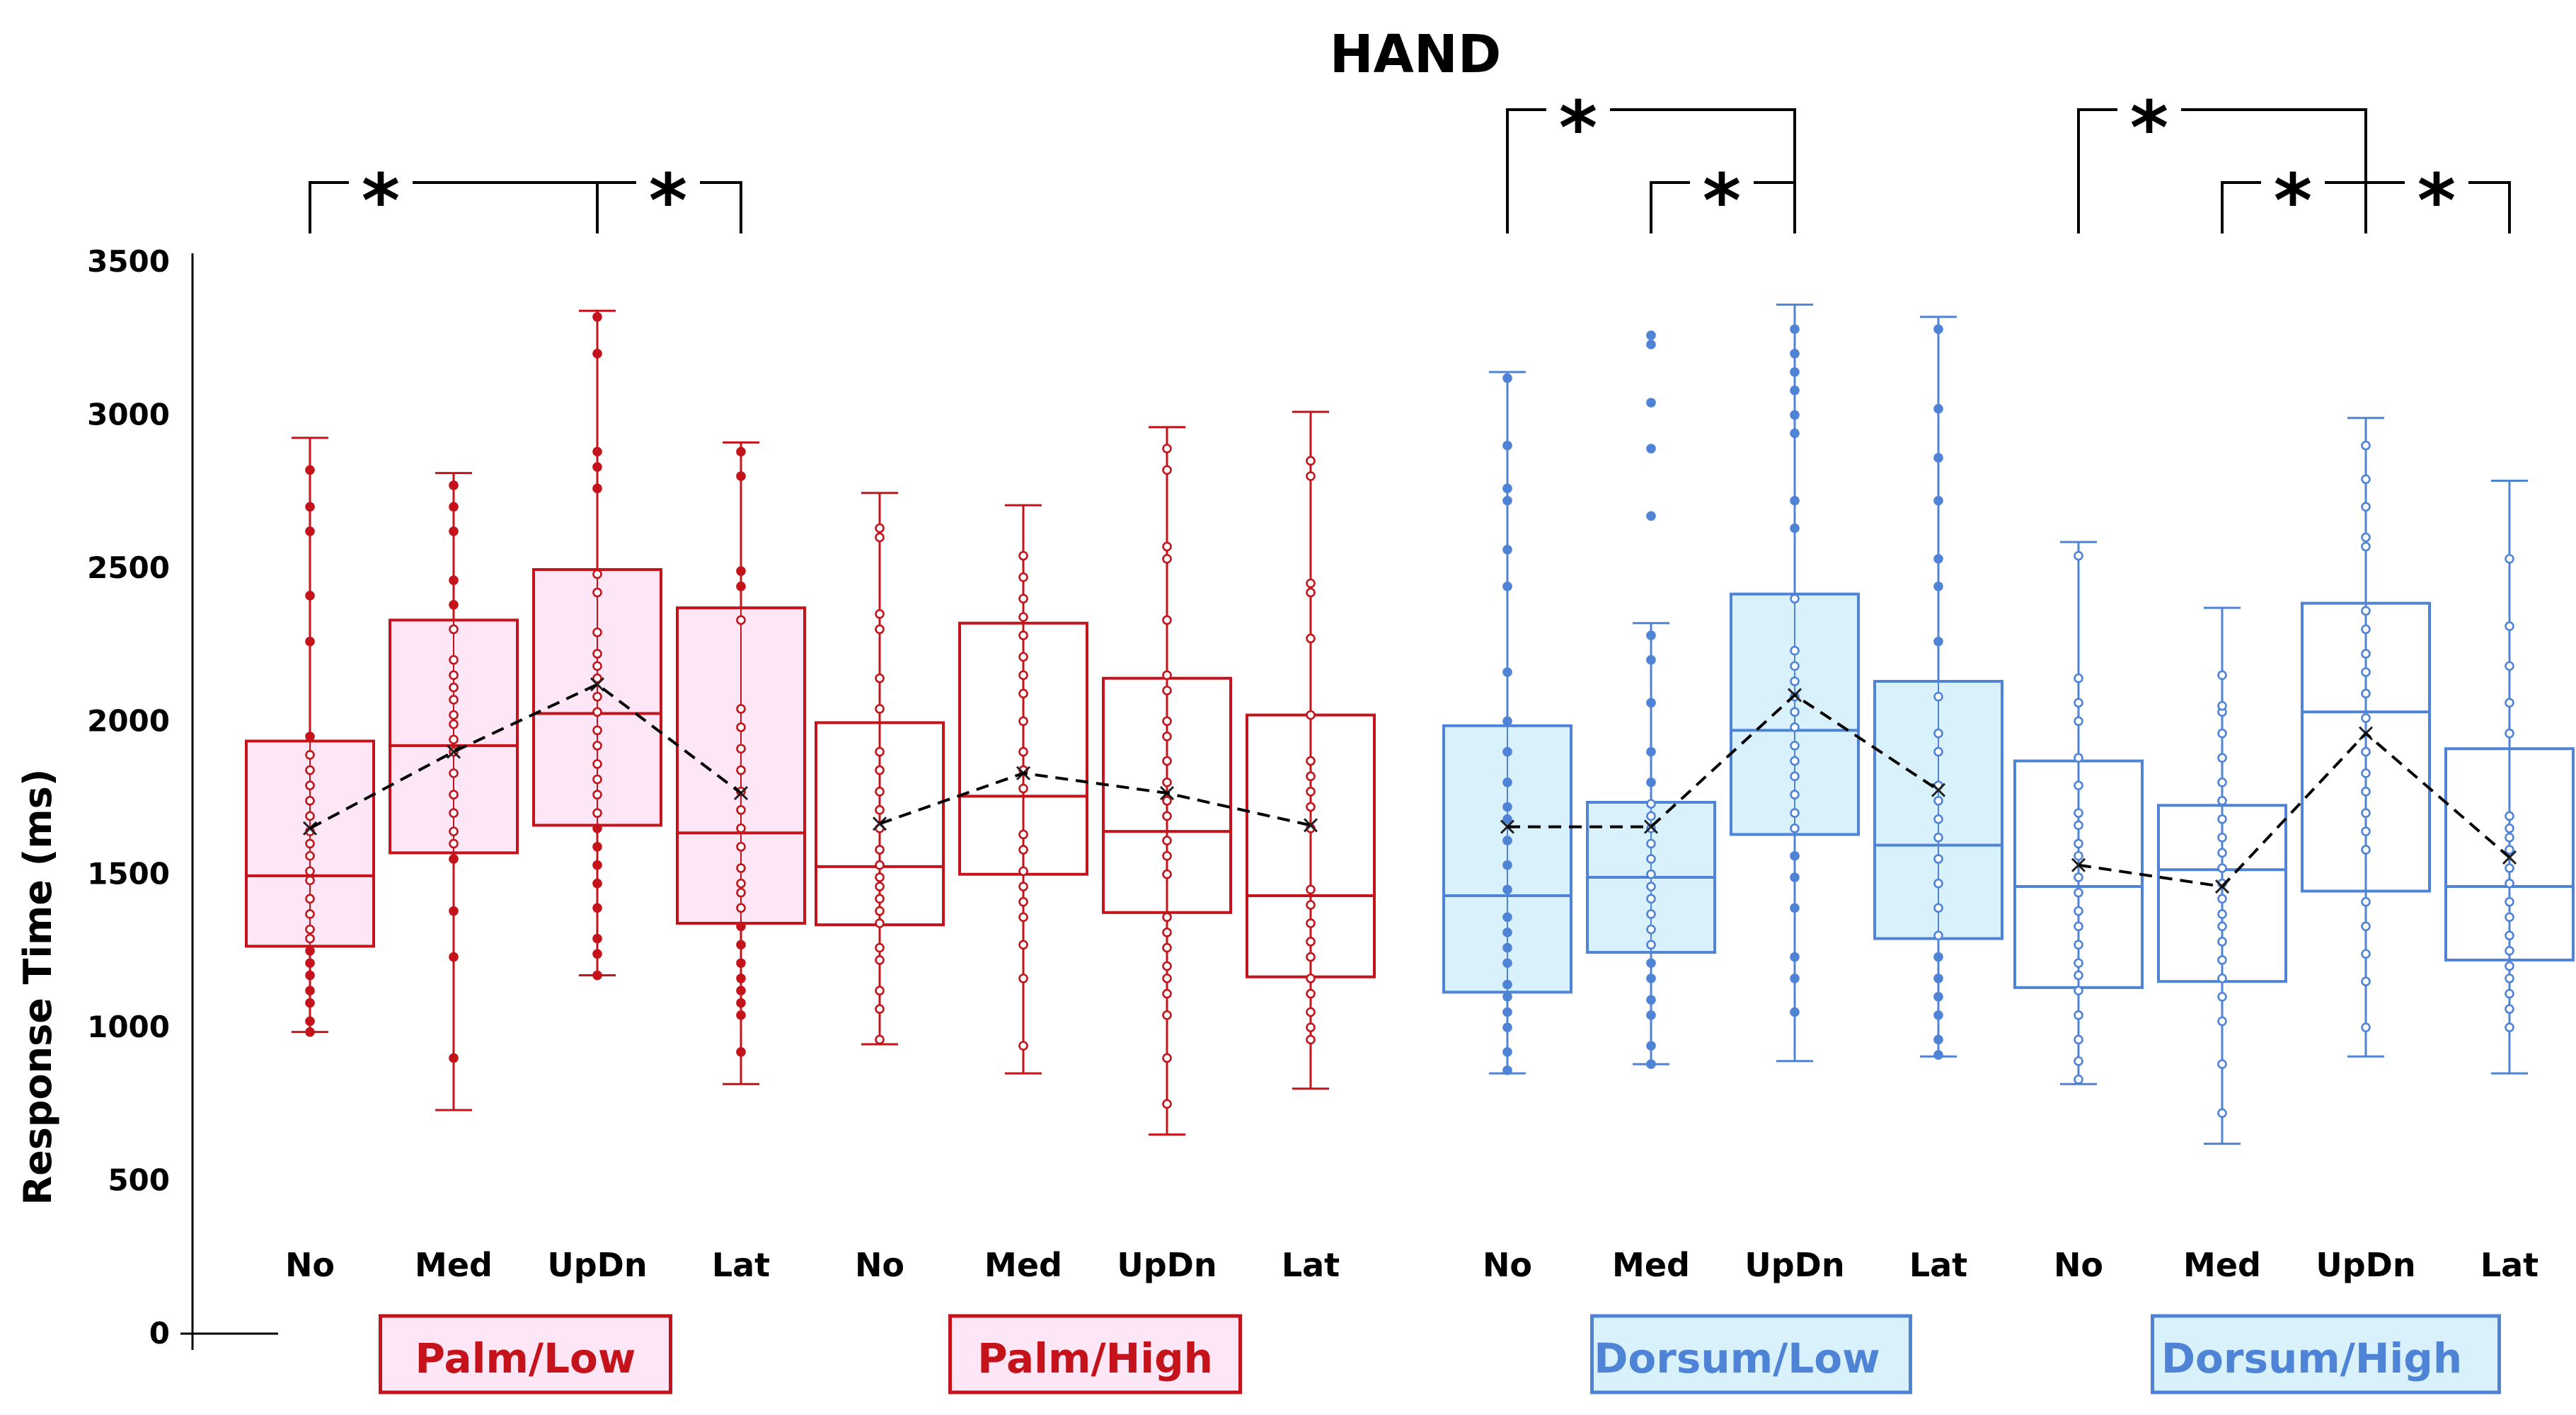 This screenshot has height=1415, width=2576. Describe the element at coordinates (128, 720) in the screenshot. I see `y-tick-label: 2000` at that location.